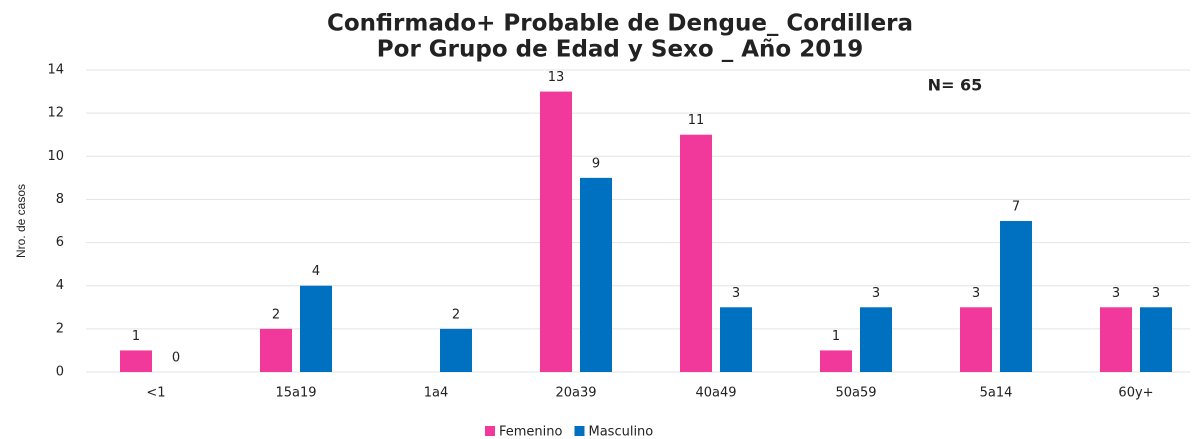 The height and width of the screenshot is (439, 1193). Describe the element at coordinates (575, 393) in the screenshot. I see `x-tick-label: 20a39` at that location.